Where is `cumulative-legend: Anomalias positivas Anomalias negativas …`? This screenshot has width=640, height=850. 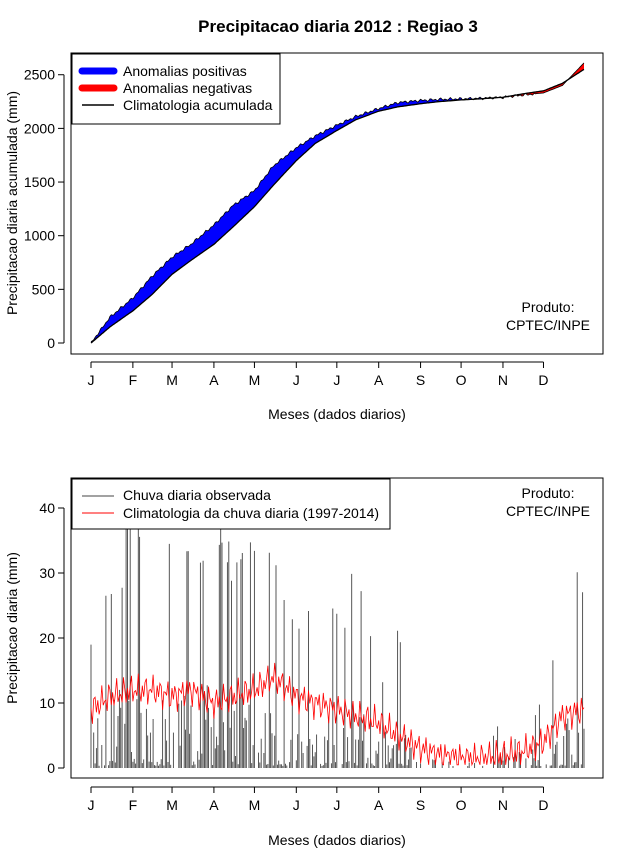
cumulative-legend: Anomalias positivas Anomalias negativas … is located at coordinates (176, 89).